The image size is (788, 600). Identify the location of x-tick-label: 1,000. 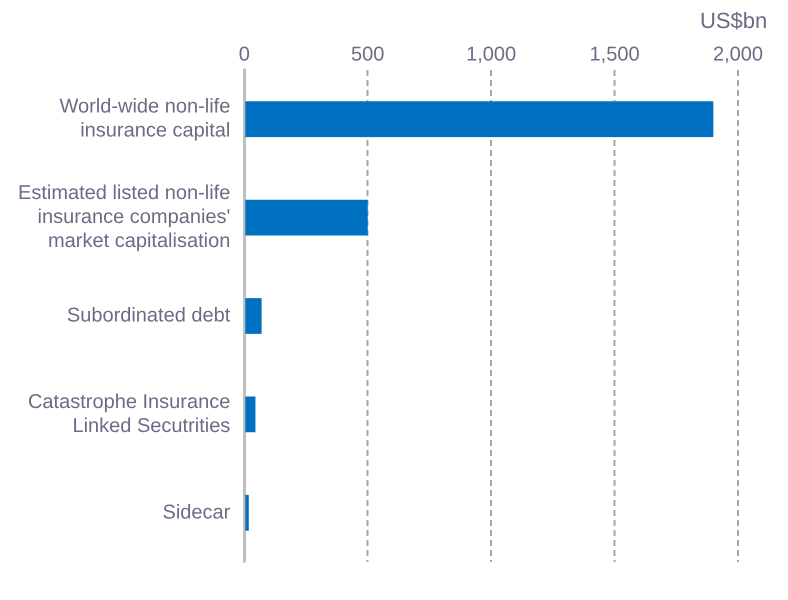
(491, 55).